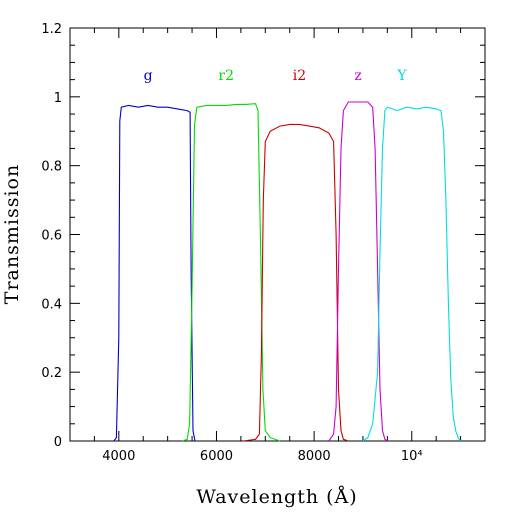 The height and width of the screenshot is (512, 512). I want to click on y-axis-label: Transmission, so click(12, 234).